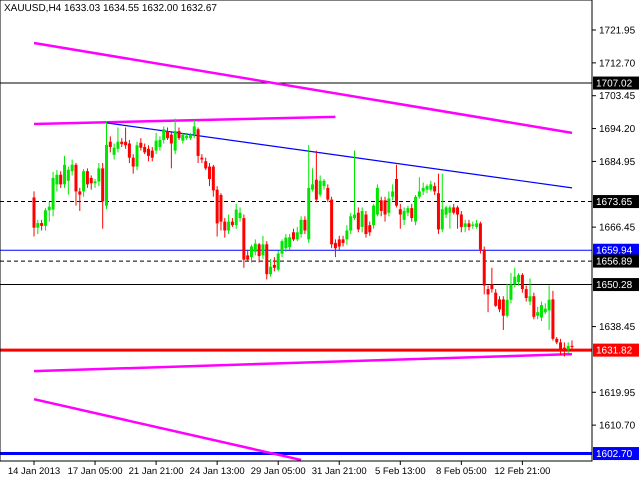 The height and width of the screenshot is (480, 640). What do you see at coordinates (617, 31) in the screenshot?
I see `y-tick-label: 1721.95` at bounding box center [617, 31].